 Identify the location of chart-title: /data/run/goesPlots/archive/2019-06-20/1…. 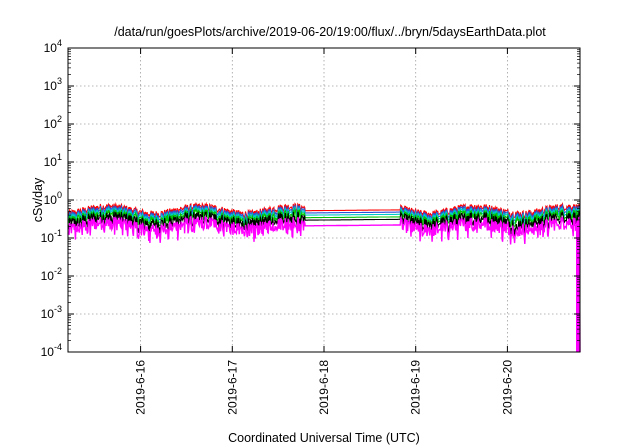
(330, 32).